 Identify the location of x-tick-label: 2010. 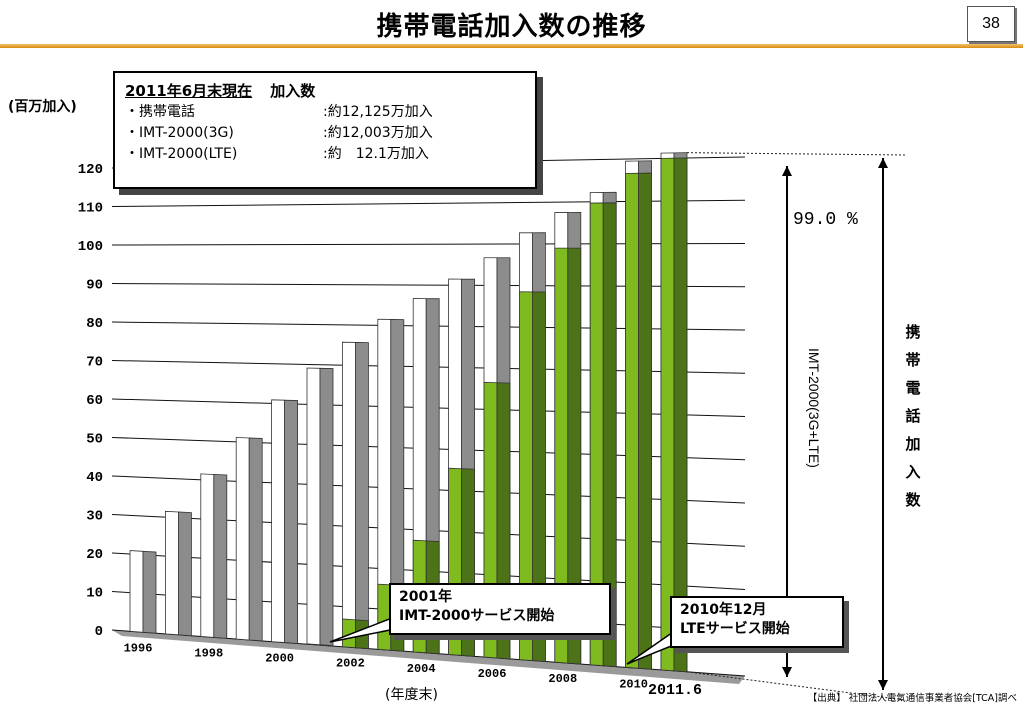
(633, 684).